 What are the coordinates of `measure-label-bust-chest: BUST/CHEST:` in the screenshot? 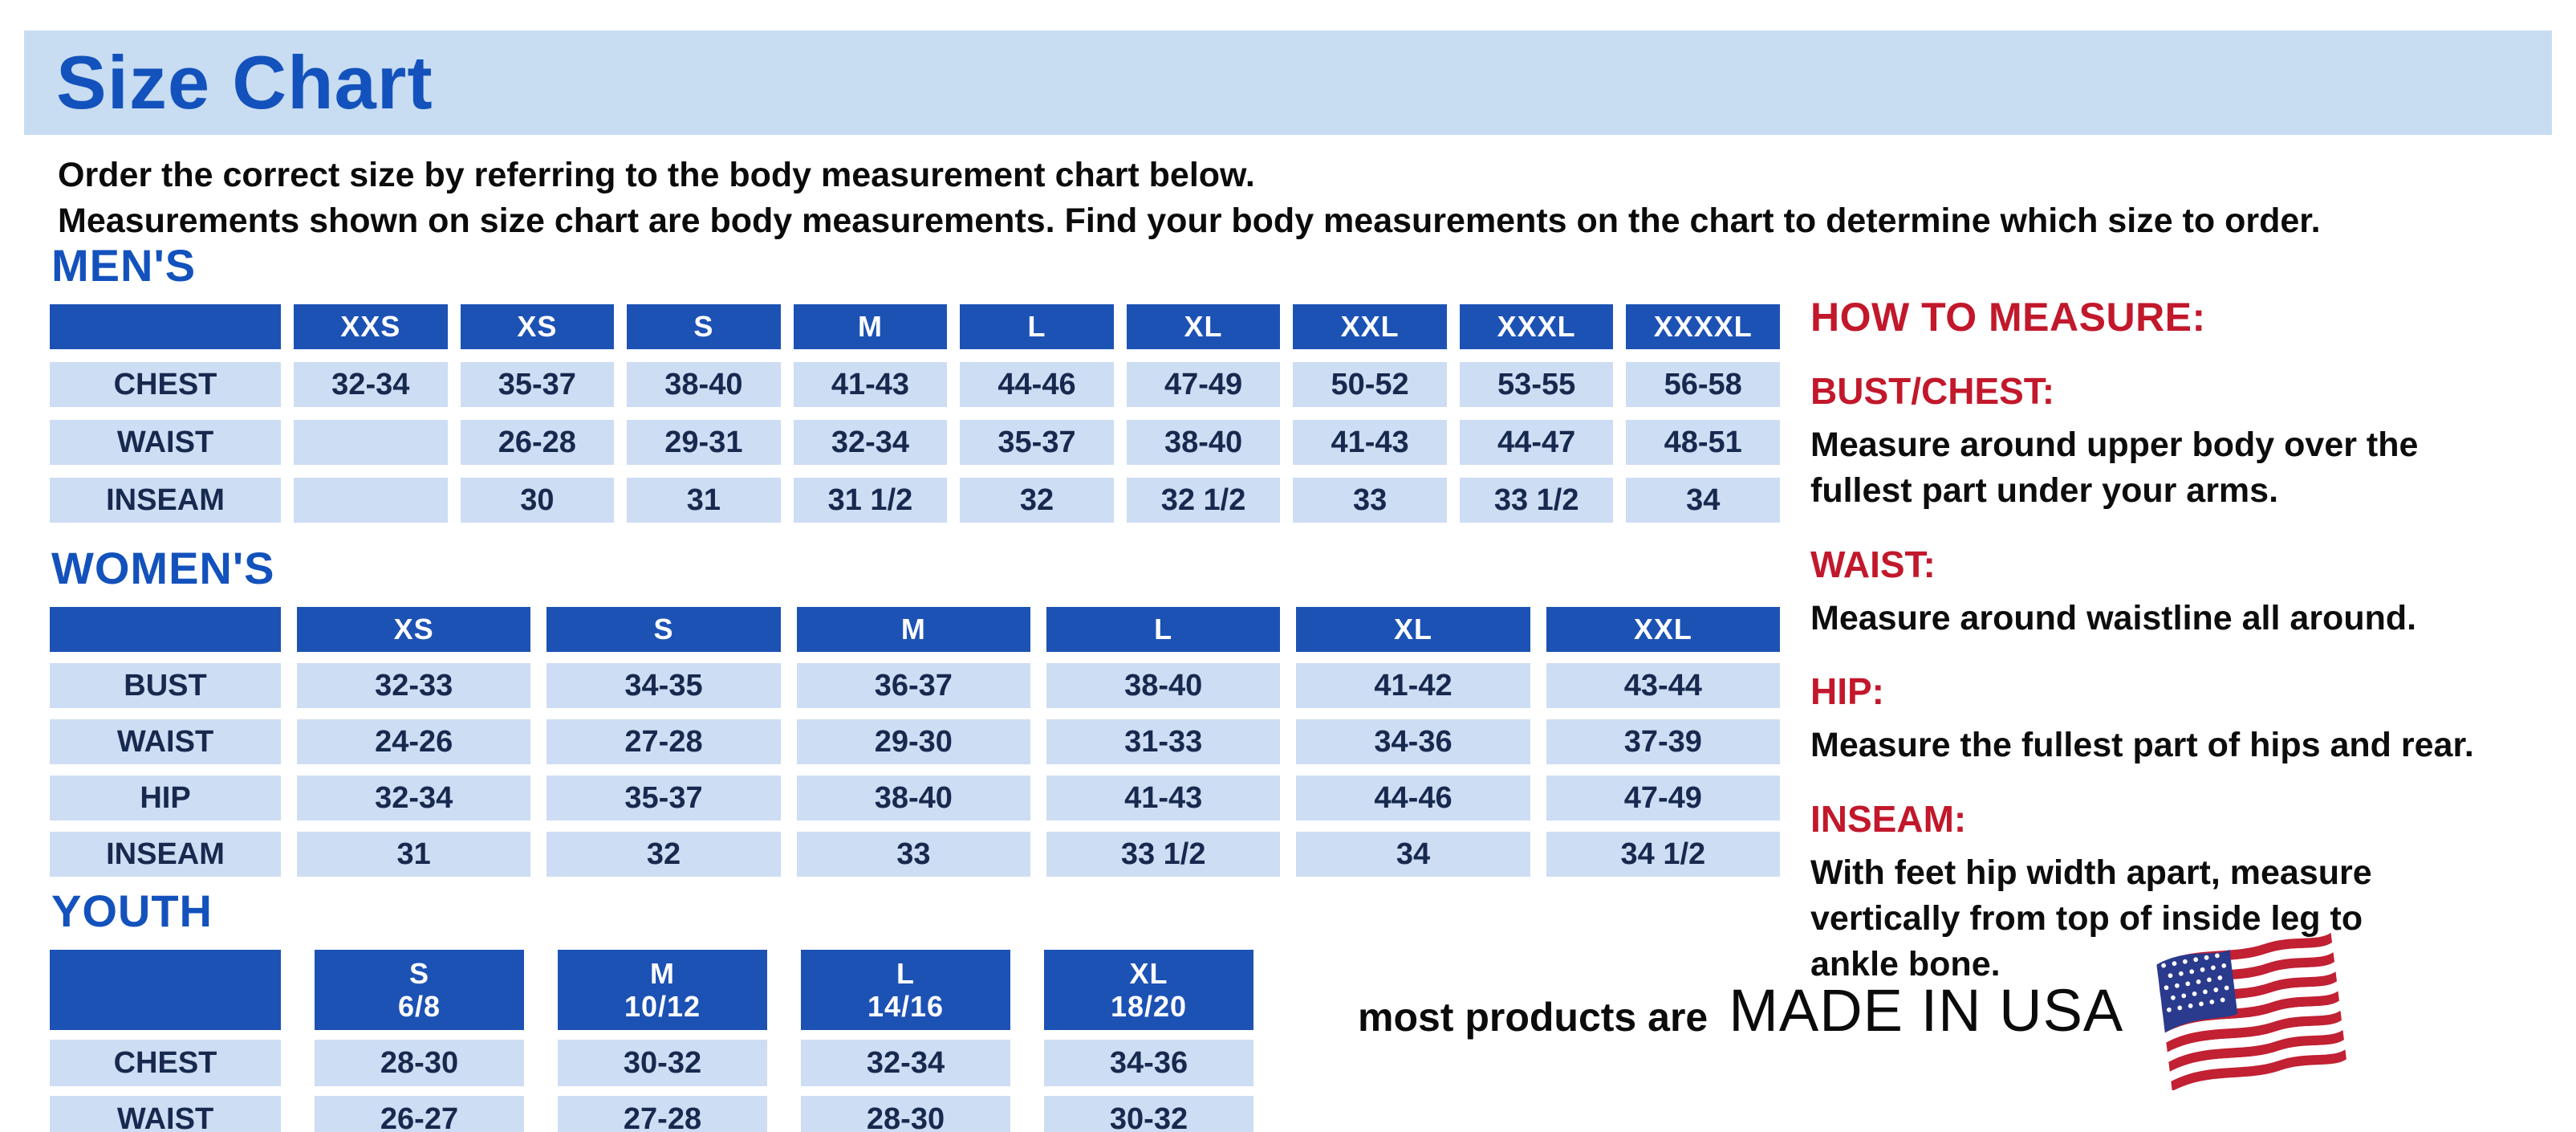 It's located at (1933, 391).